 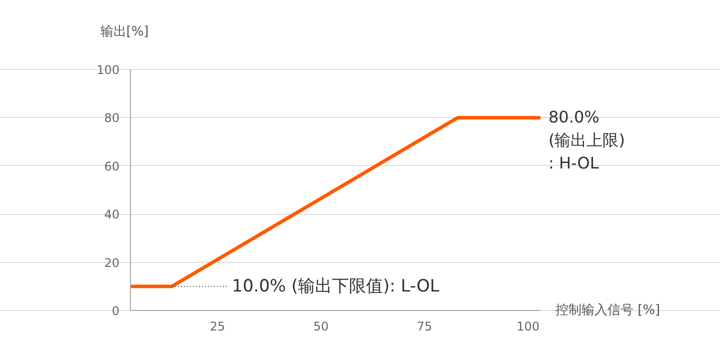 What do you see at coordinates (112, 215) in the screenshot?
I see `y-tick-label: 40` at bounding box center [112, 215].